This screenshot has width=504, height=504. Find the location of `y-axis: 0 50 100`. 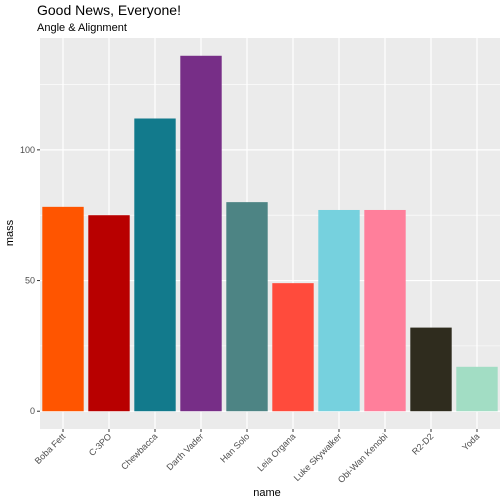

y-axis: 0 50 100 is located at coordinates (30, 280).